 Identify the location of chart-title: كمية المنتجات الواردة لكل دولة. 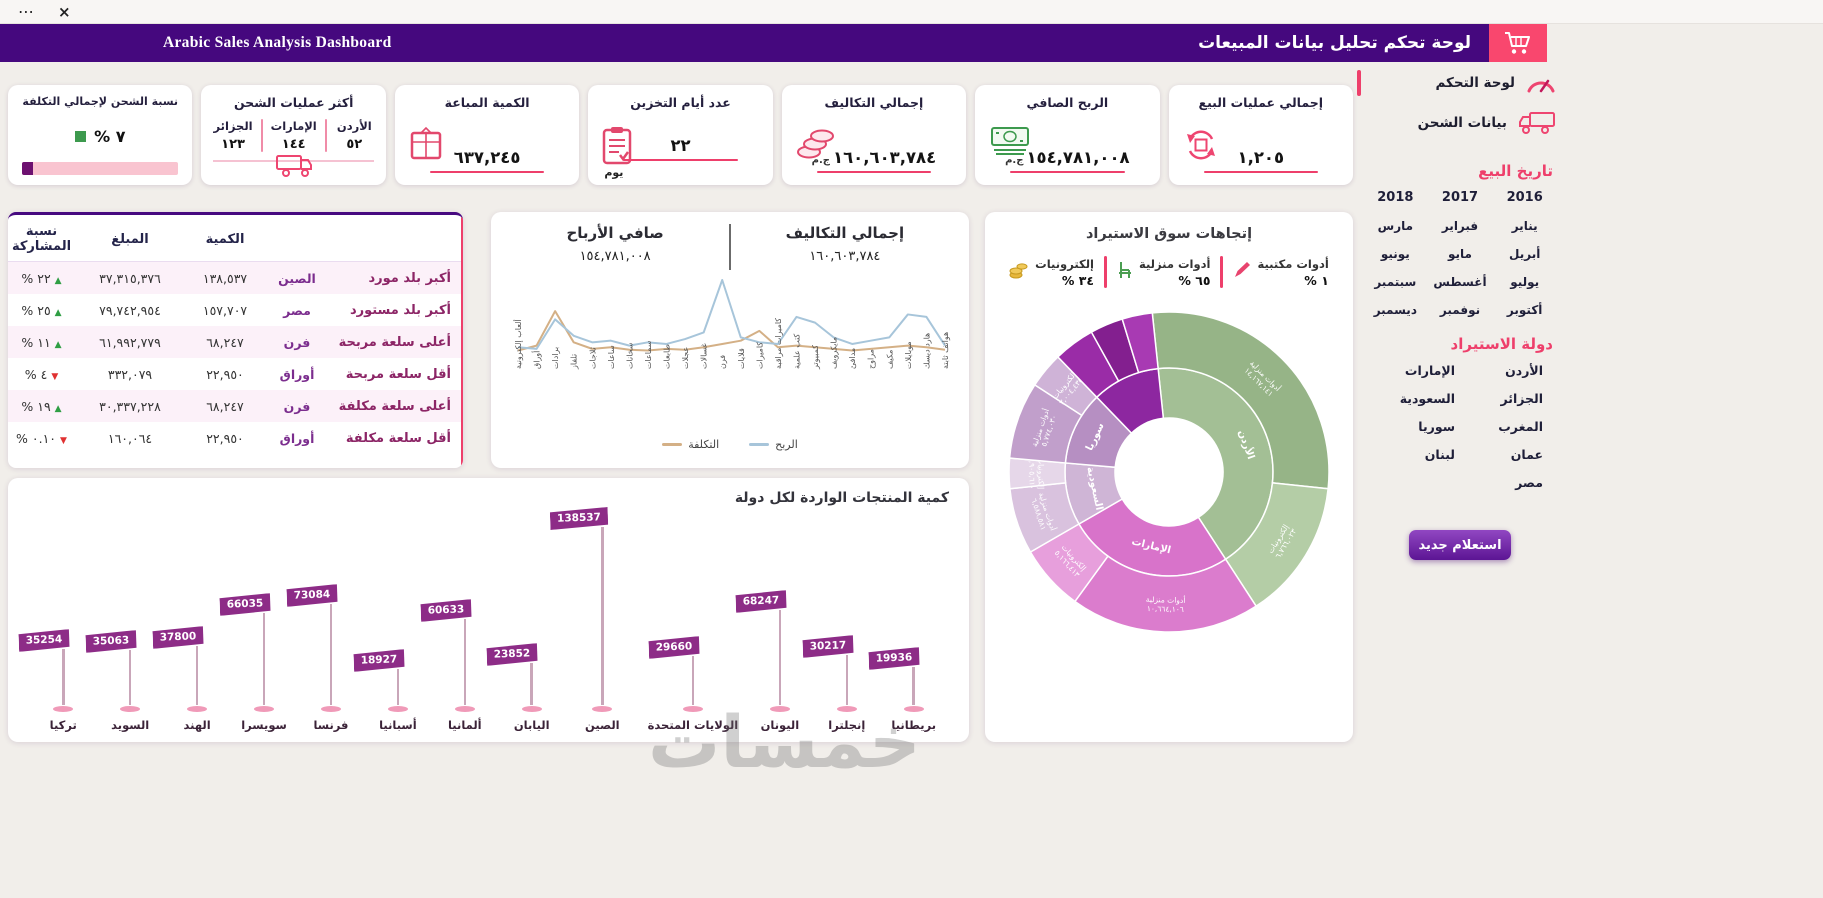
(841, 498).